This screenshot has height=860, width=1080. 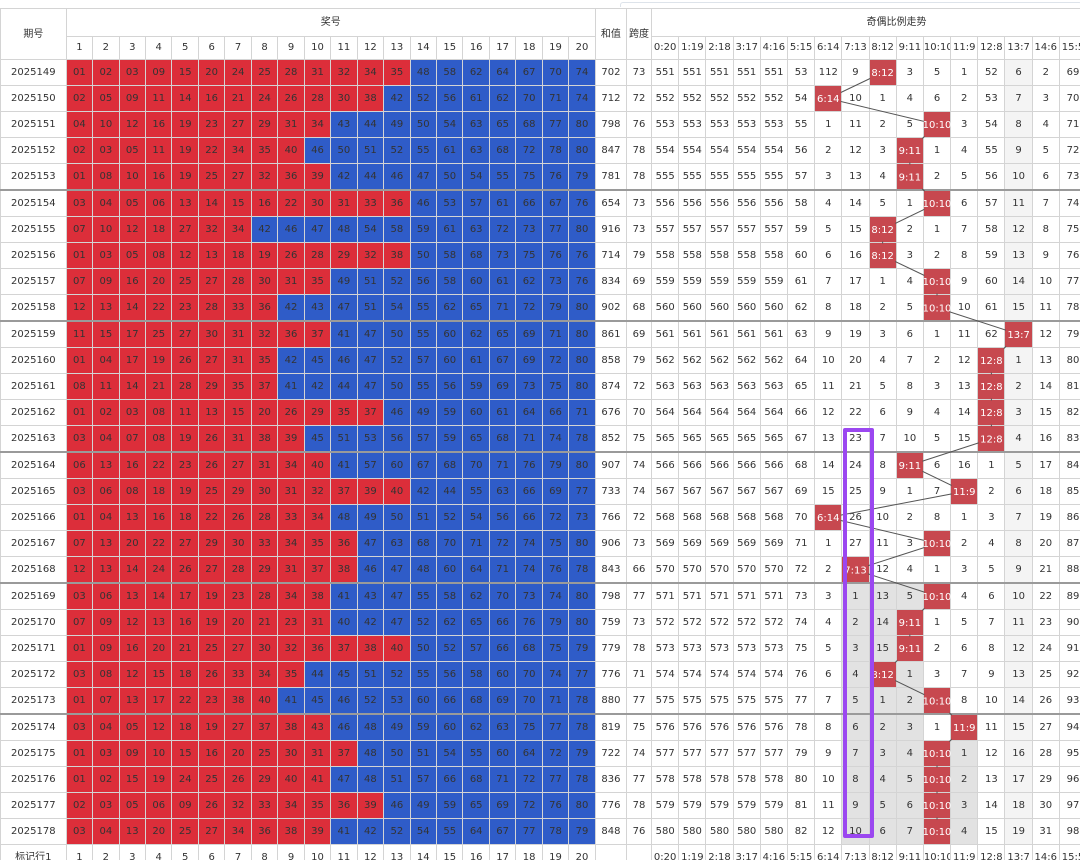 What do you see at coordinates (238, 308) in the screenshot?
I see `number-ball: 33` at bounding box center [238, 308].